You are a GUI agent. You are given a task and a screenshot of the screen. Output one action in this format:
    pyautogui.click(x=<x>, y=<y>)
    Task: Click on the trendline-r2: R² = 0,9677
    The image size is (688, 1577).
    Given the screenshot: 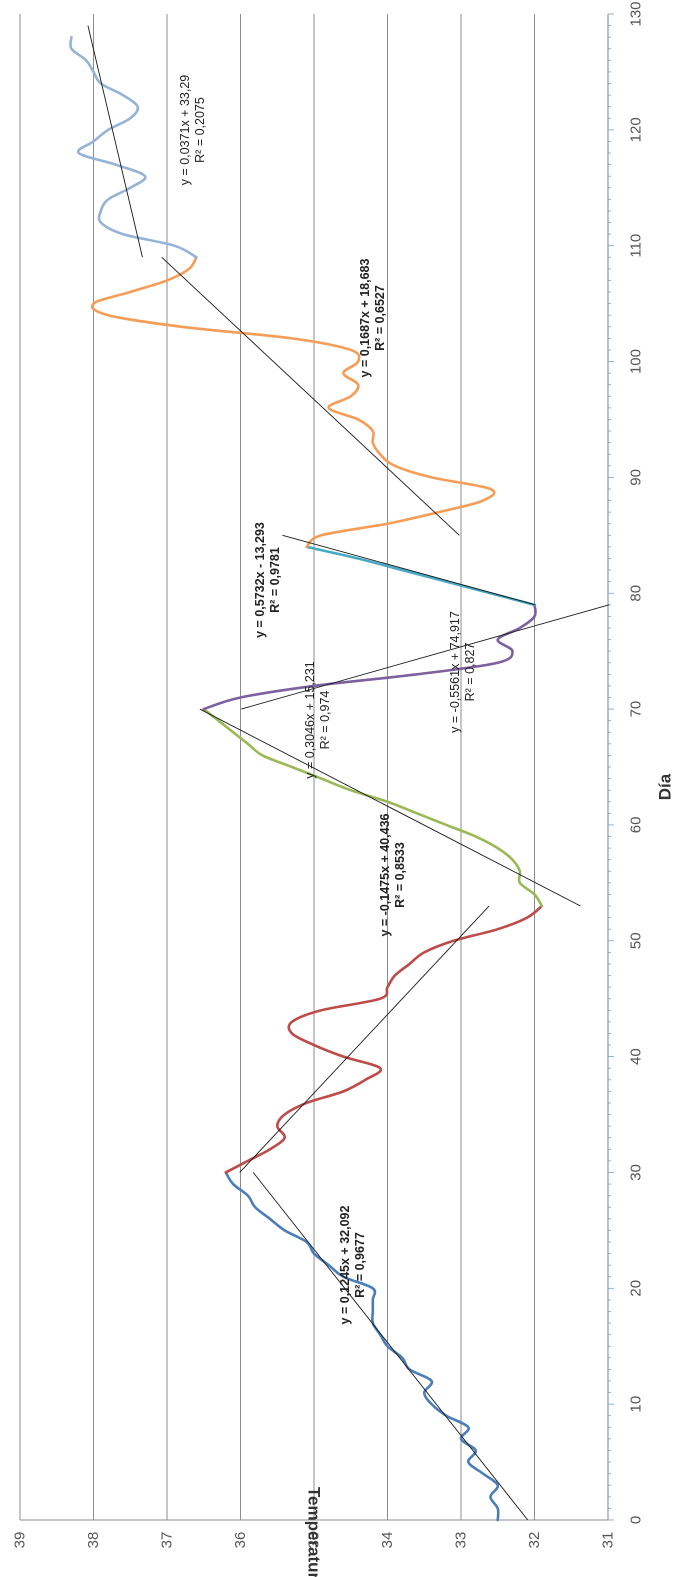 What is the action you would take?
    pyautogui.click(x=360, y=1265)
    